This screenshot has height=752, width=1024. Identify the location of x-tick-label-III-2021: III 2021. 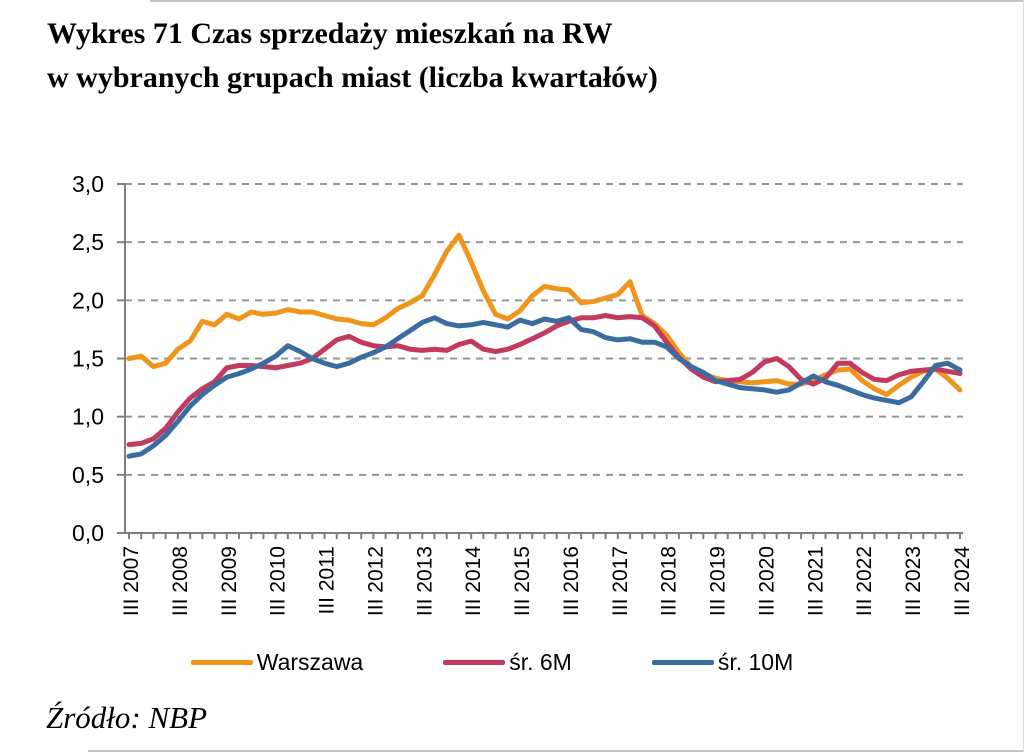
(815, 581).